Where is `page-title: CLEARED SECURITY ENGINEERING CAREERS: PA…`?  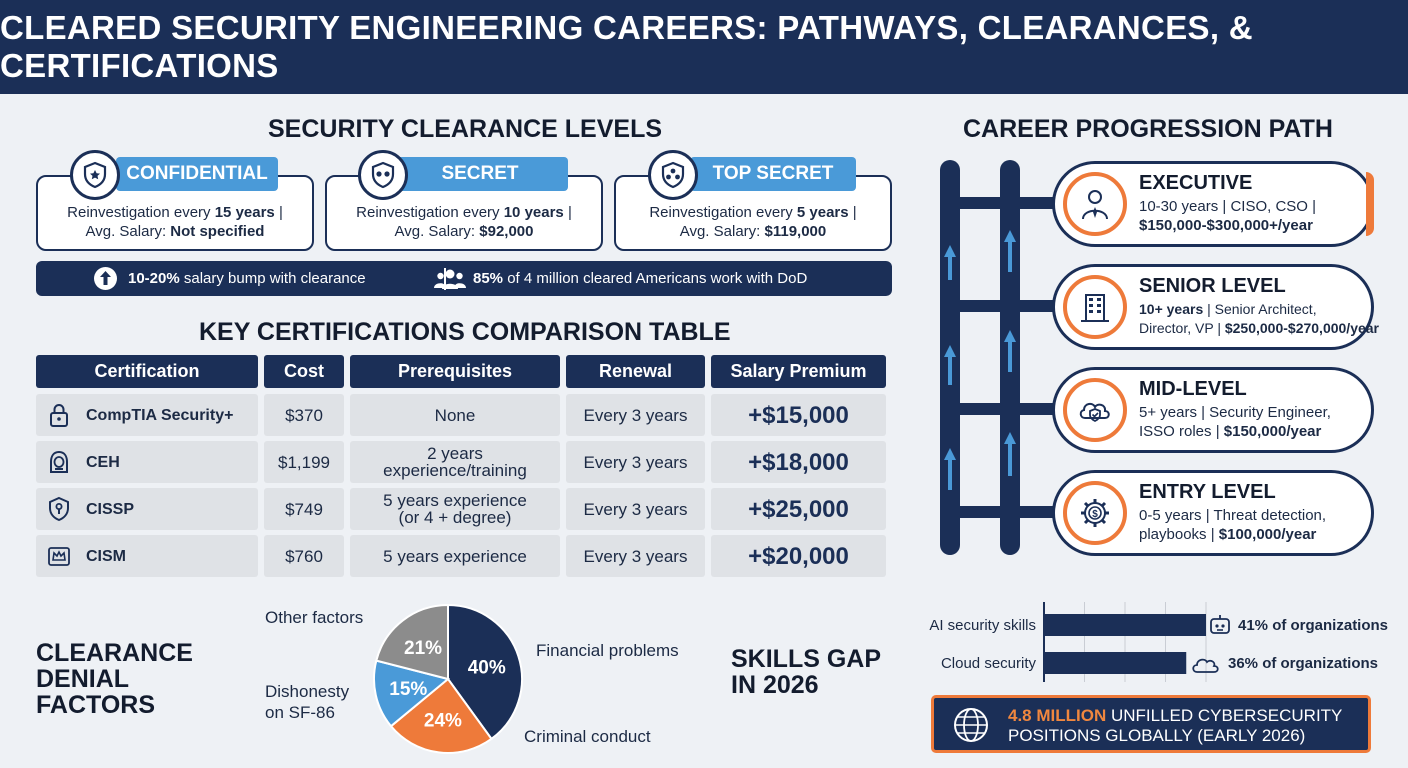
page-title: CLEARED SECURITY ENGINEERING CAREERS: PA… is located at coordinates (626, 46).